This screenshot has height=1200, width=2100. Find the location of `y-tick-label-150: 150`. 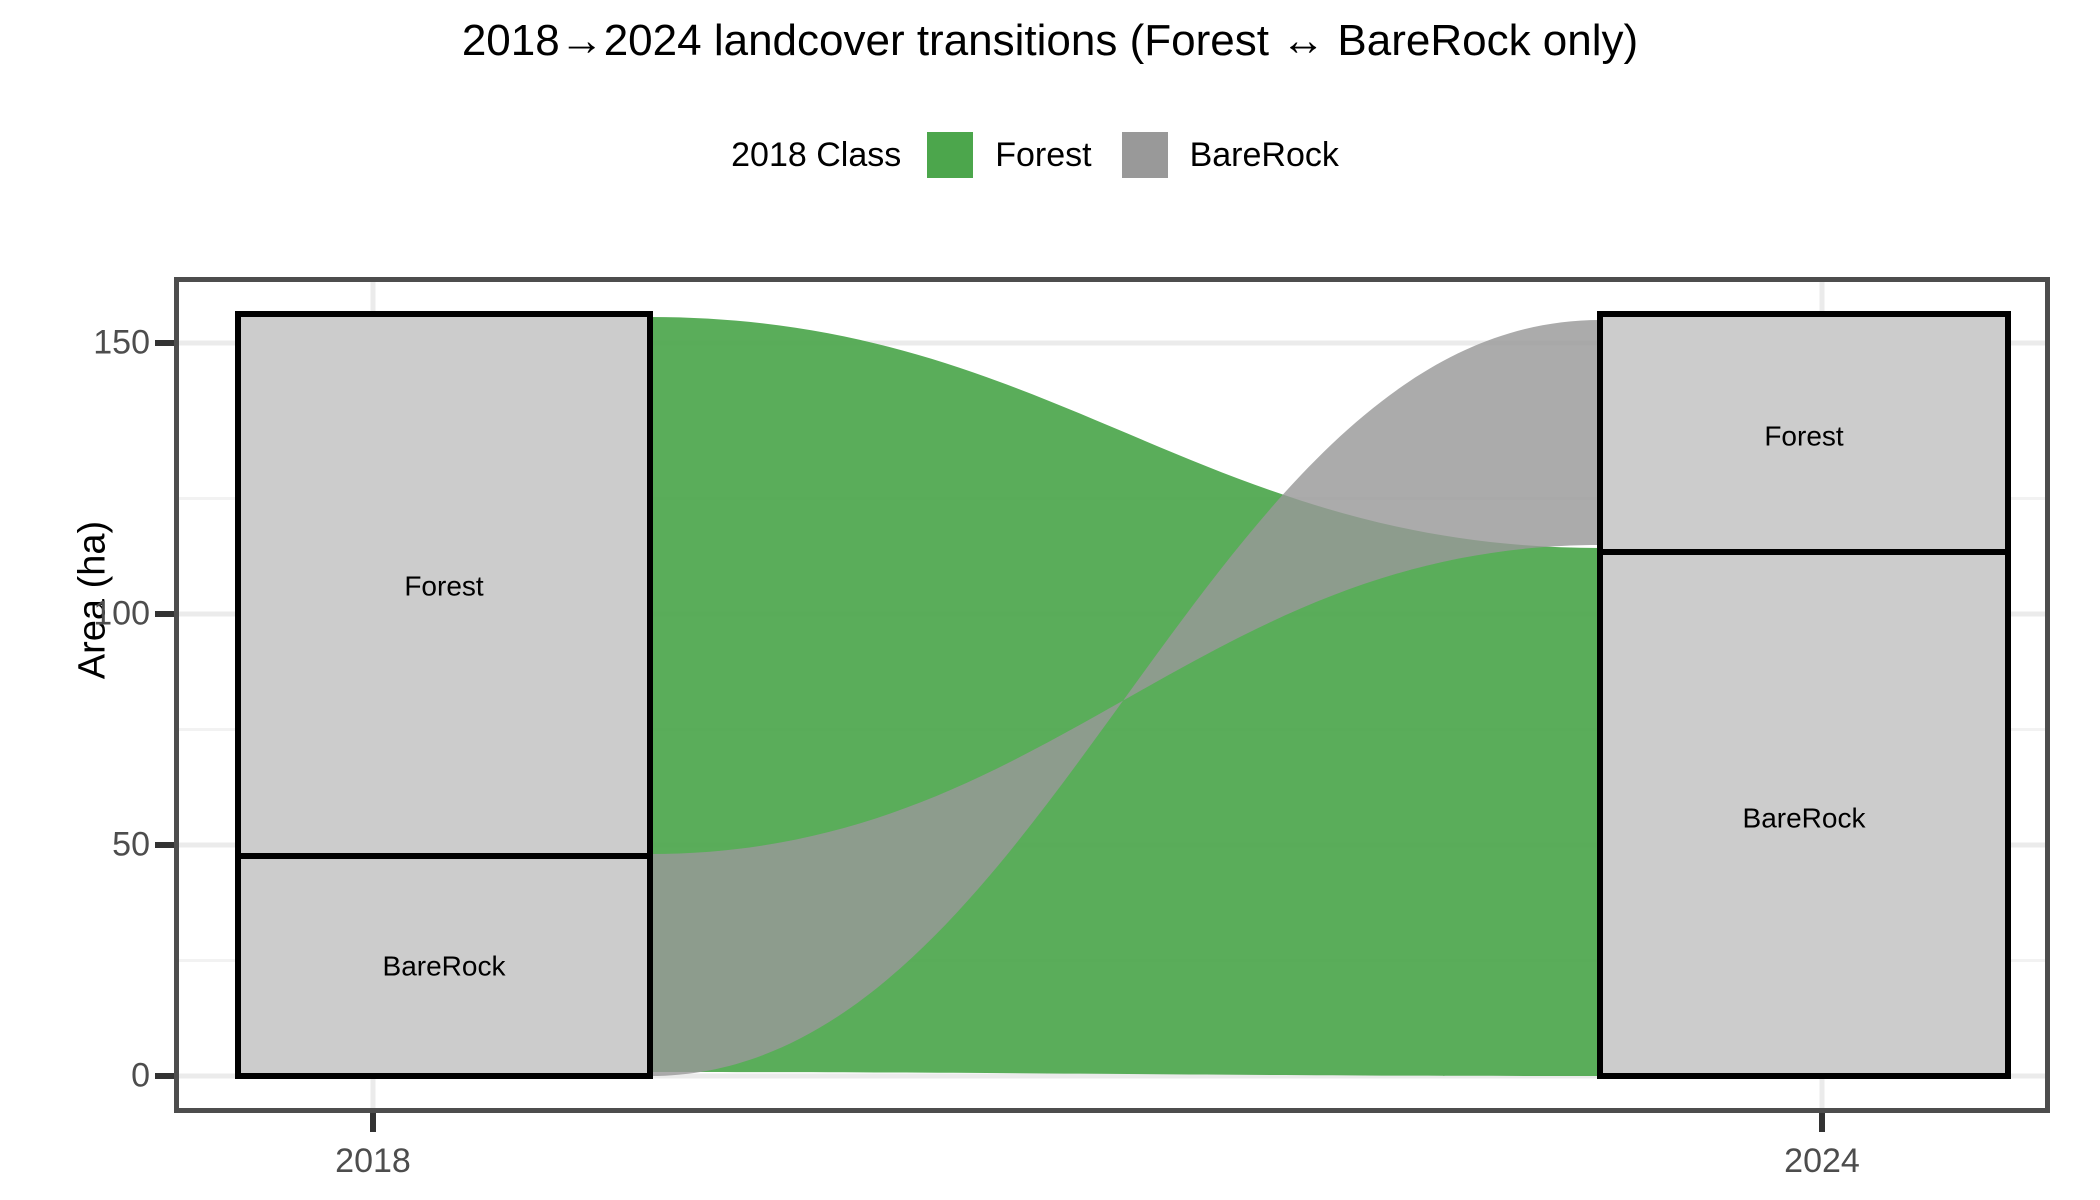

y-tick-label-150: 150 is located at coordinates (121, 342).